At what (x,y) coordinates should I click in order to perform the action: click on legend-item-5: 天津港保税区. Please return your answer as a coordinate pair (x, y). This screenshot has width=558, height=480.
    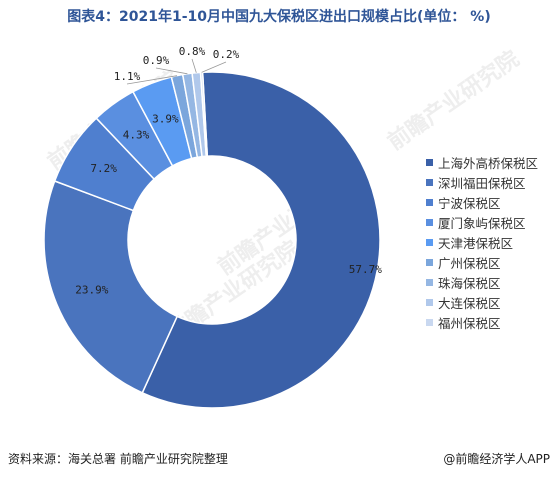
    Looking at the image, I should click on (482, 242).